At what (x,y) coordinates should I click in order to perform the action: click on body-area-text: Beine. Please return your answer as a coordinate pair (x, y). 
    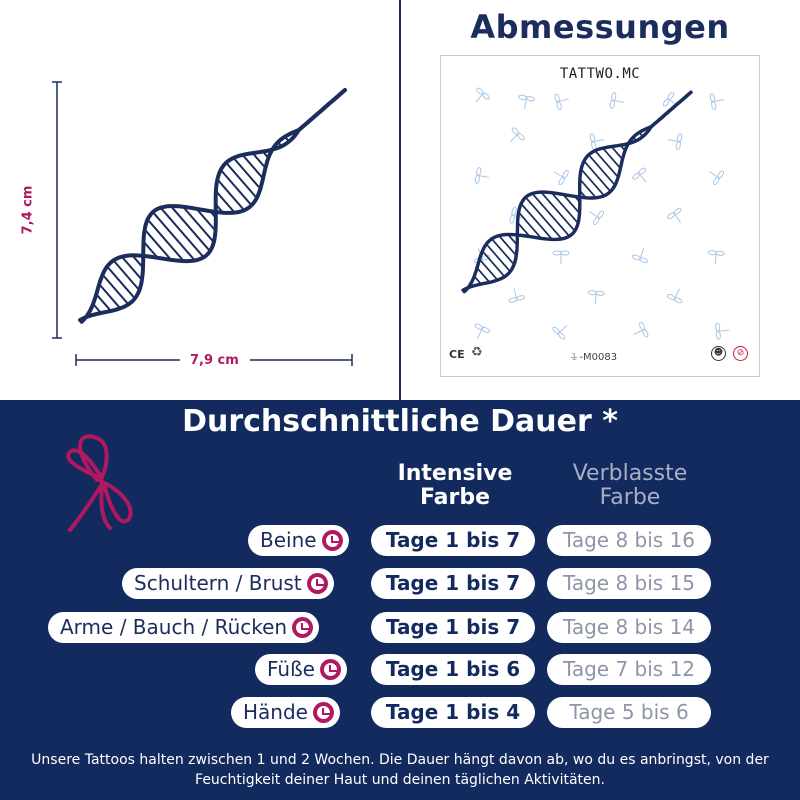
    Looking at the image, I should click on (288, 540).